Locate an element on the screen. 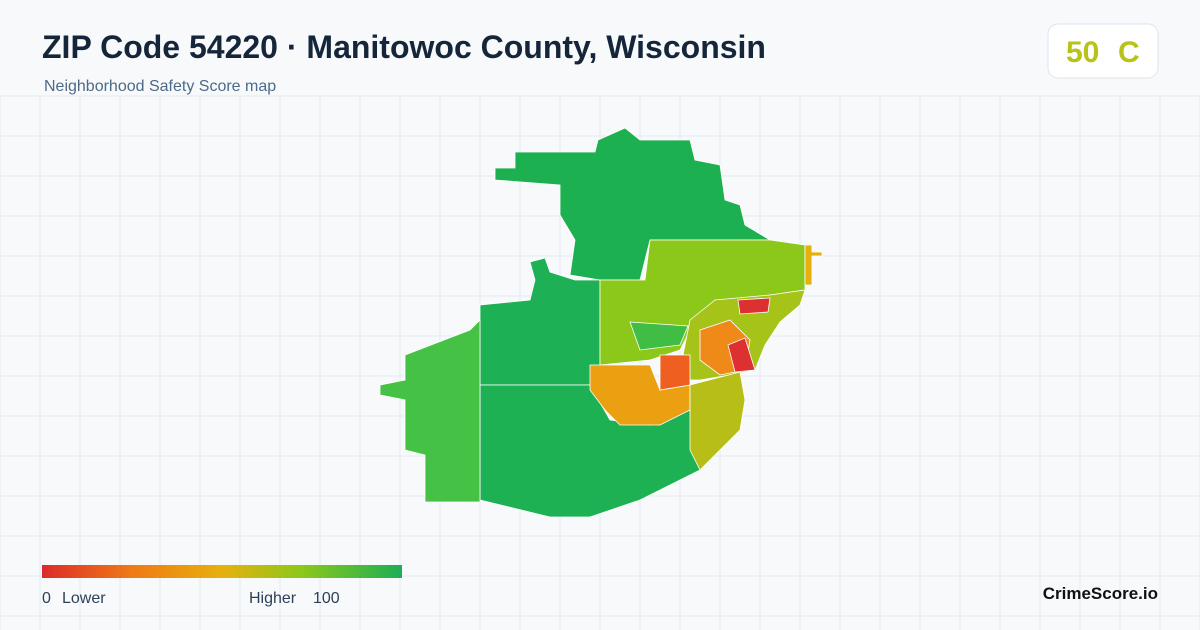 This screenshot has width=1200, height=630. legend-min-label: Lower is located at coordinates (84, 598).